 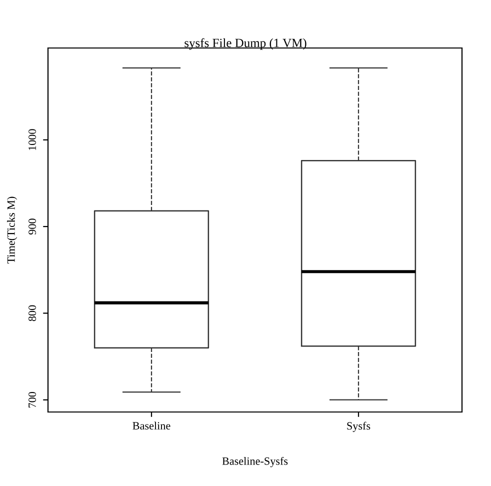 What do you see at coordinates (245, 44) in the screenshot?
I see `chart-title: sysfs File Dump (1 VM)` at bounding box center [245, 44].